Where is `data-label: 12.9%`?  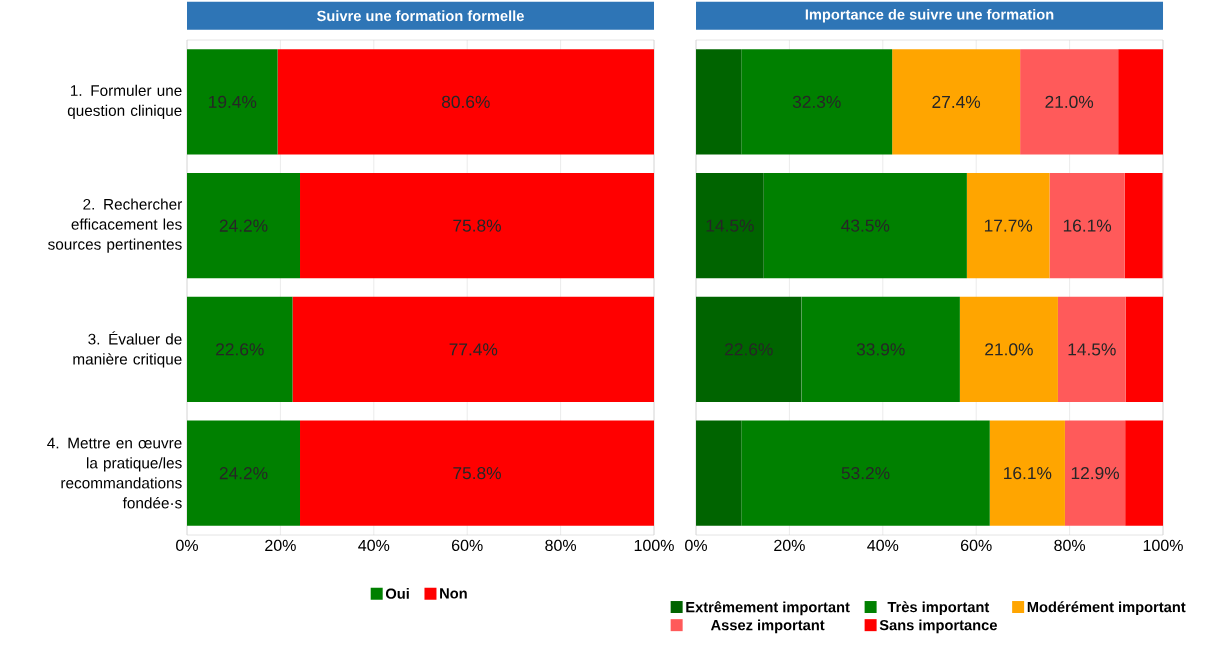 data-label: 12.9% is located at coordinates (1095, 473).